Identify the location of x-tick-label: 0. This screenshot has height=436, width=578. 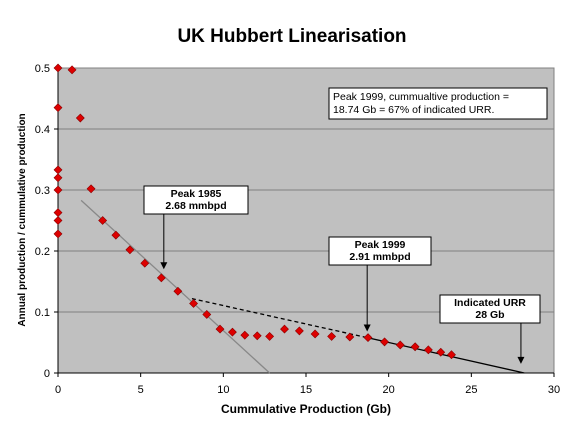
(58, 390).